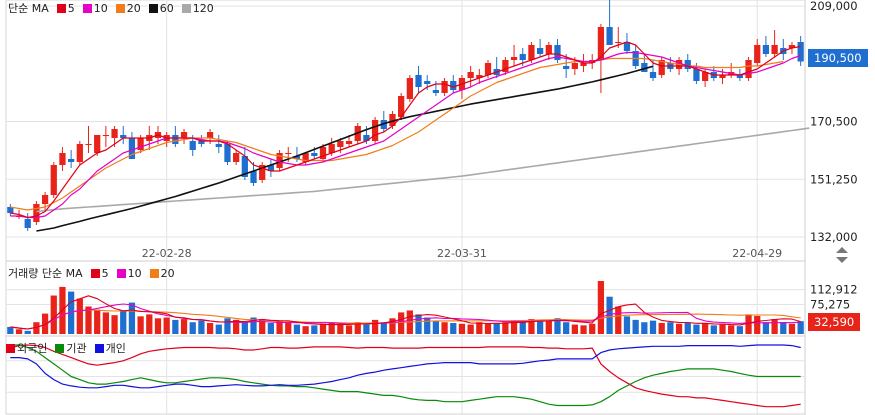  Describe the element at coordinates (92, 273) in the screenshot. I see `volume-ma-legend: 거래량 단순 MA 5 10 20` at that location.